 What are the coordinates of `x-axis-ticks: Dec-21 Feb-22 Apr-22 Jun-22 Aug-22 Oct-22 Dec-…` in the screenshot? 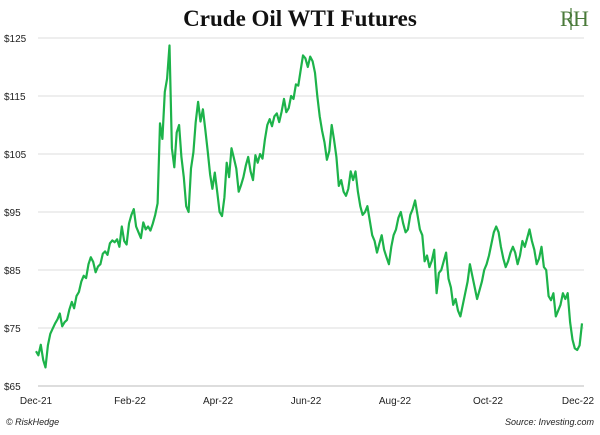 It's located at (307, 401).